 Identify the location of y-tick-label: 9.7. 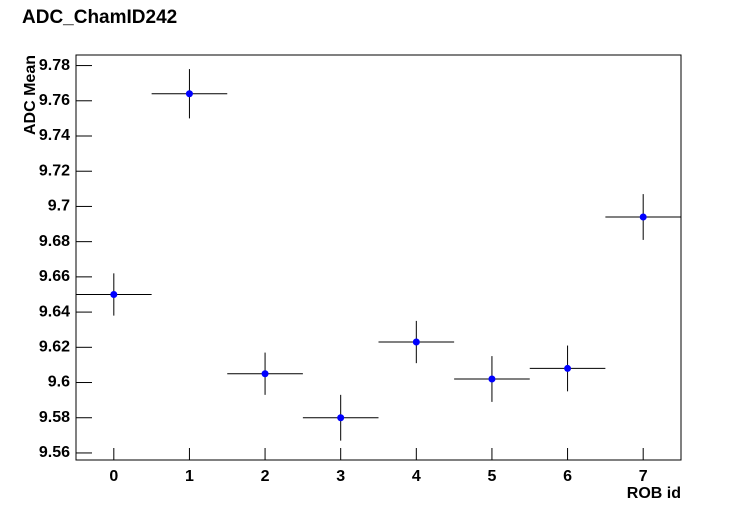
(59, 206).